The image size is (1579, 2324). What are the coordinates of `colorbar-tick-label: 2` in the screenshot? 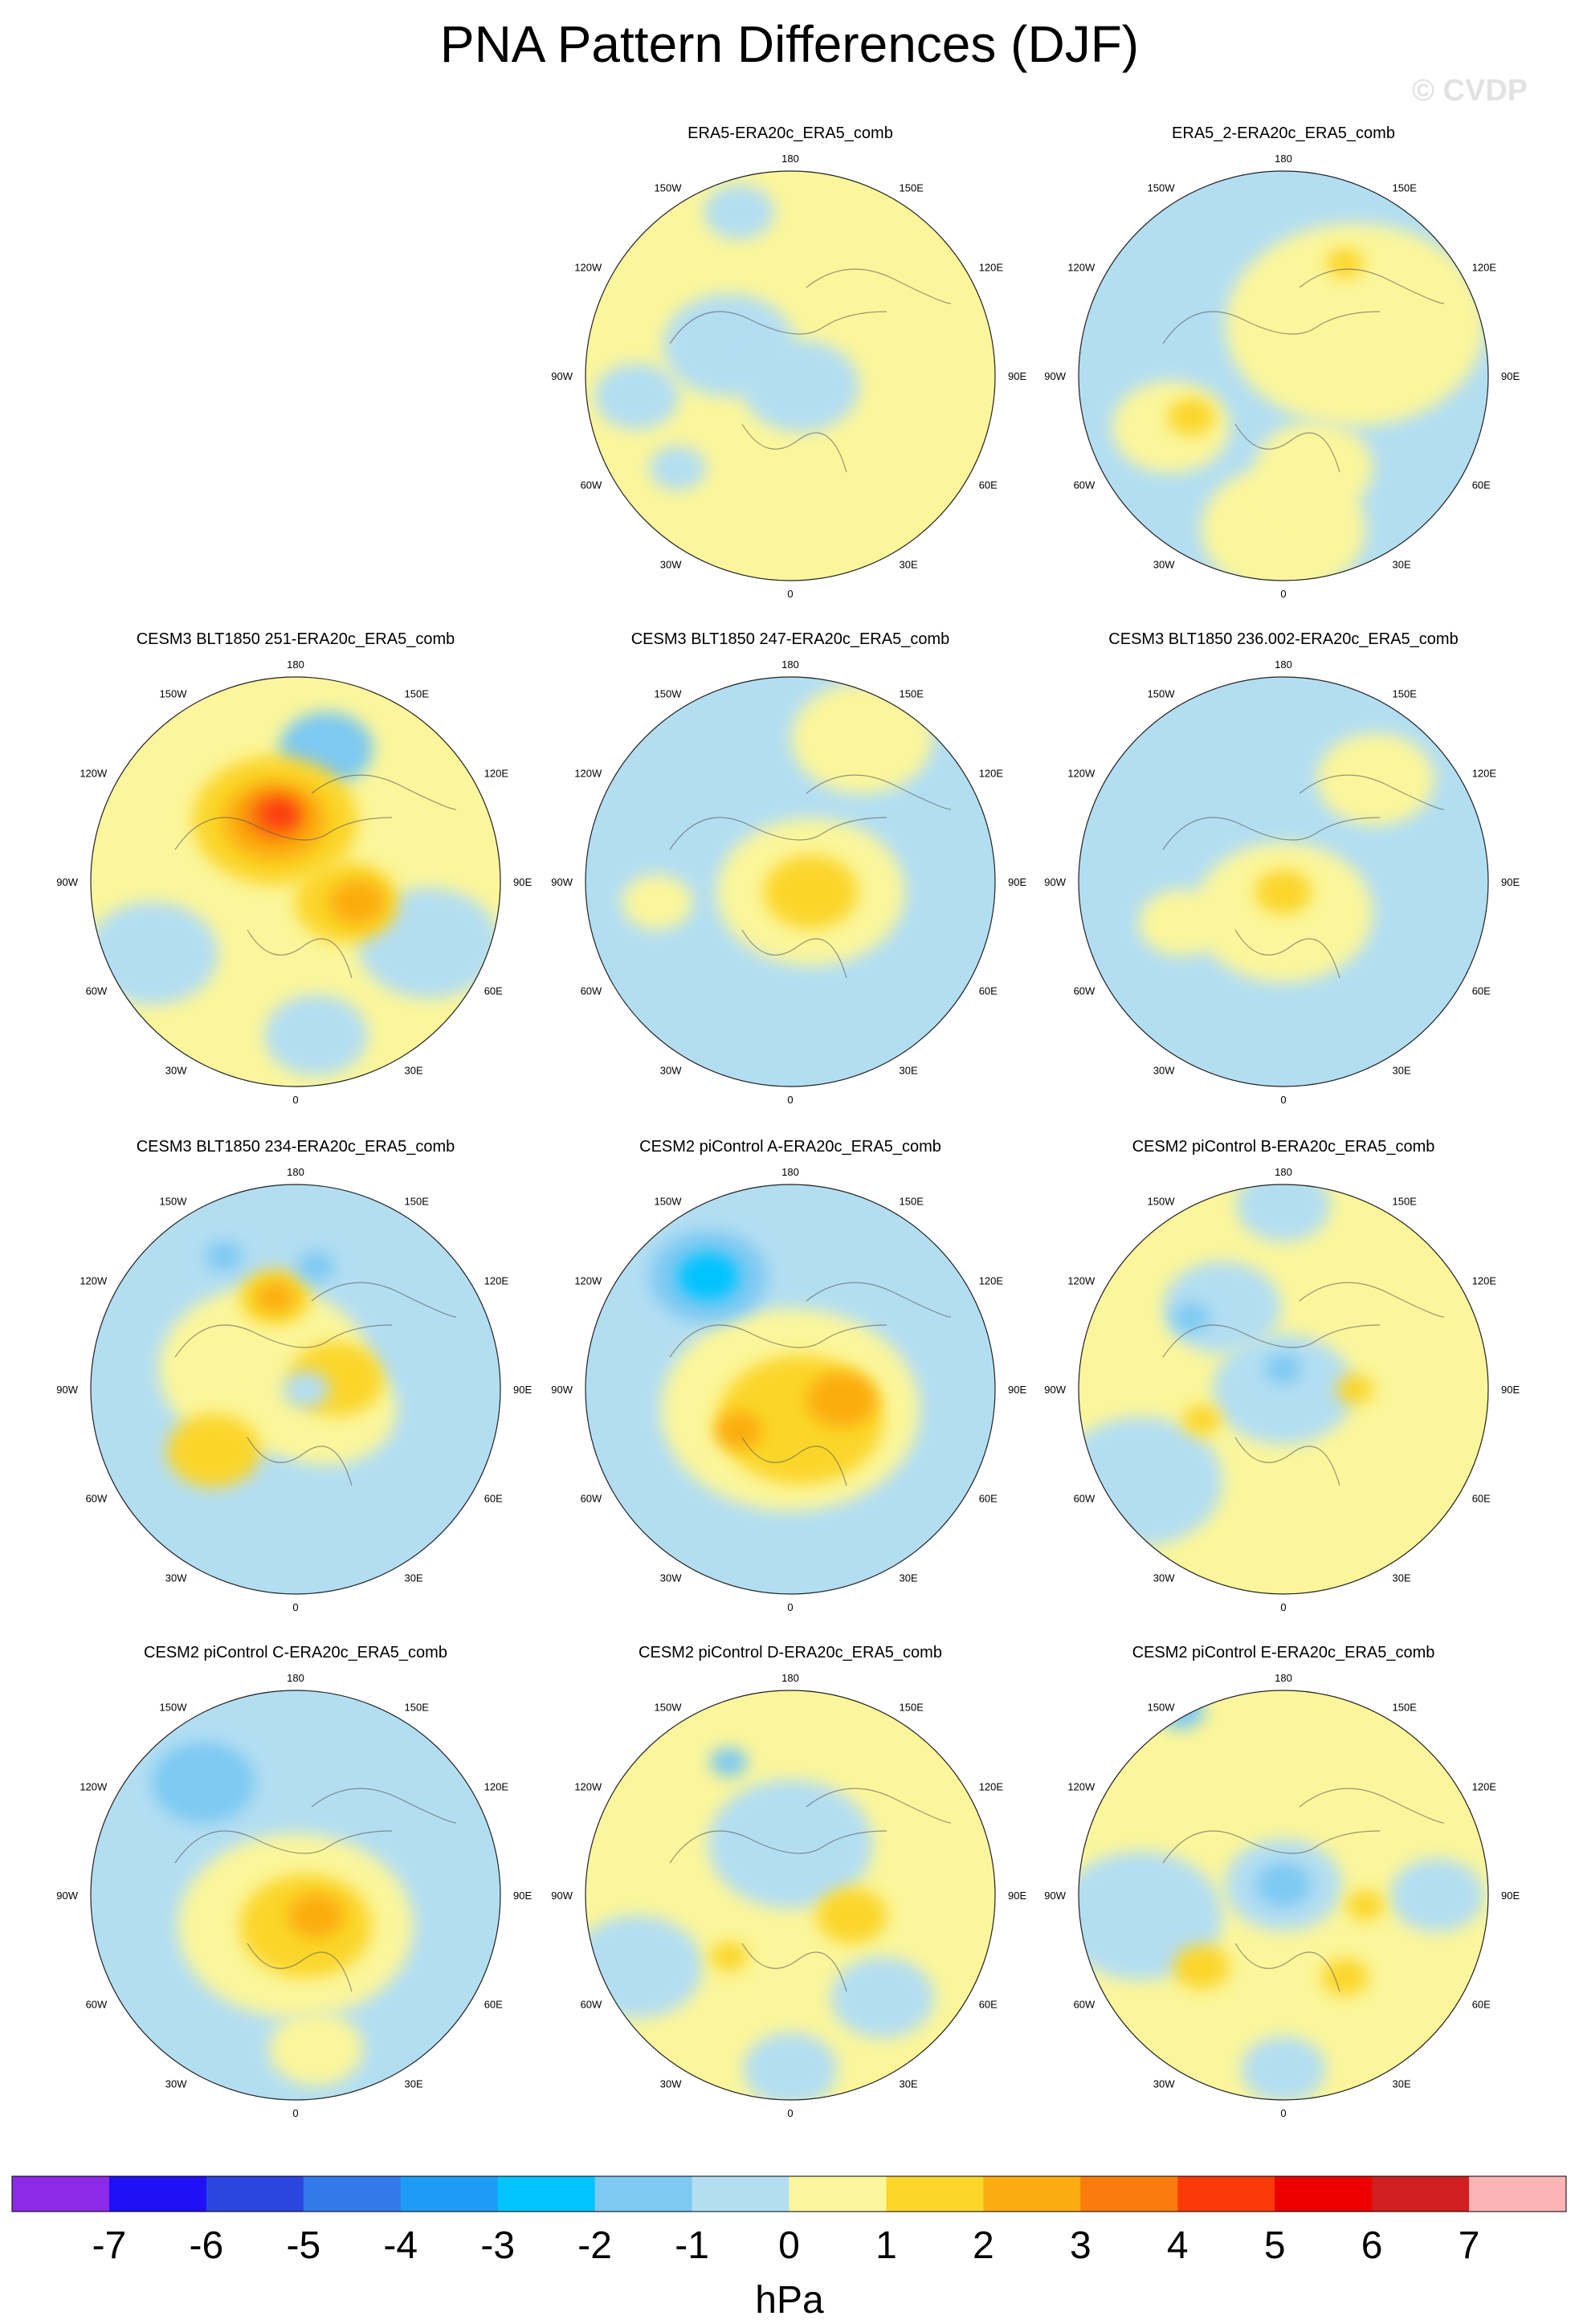 It's located at (983, 2246).